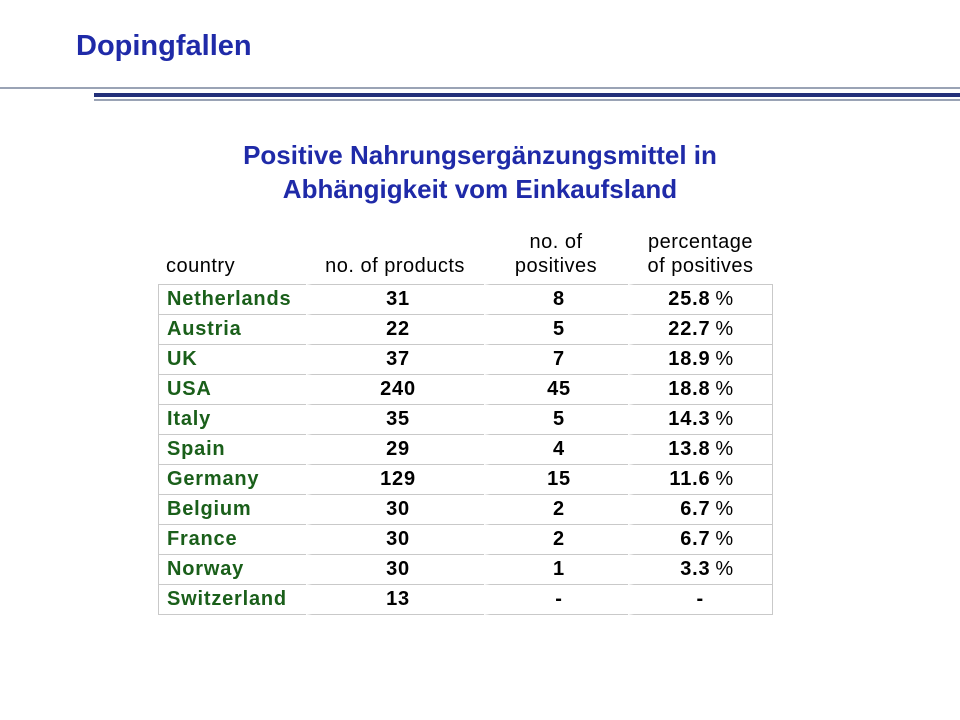 Image resolution: width=960 pixels, height=720 pixels. I want to click on cell-country: UK, so click(232, 360).